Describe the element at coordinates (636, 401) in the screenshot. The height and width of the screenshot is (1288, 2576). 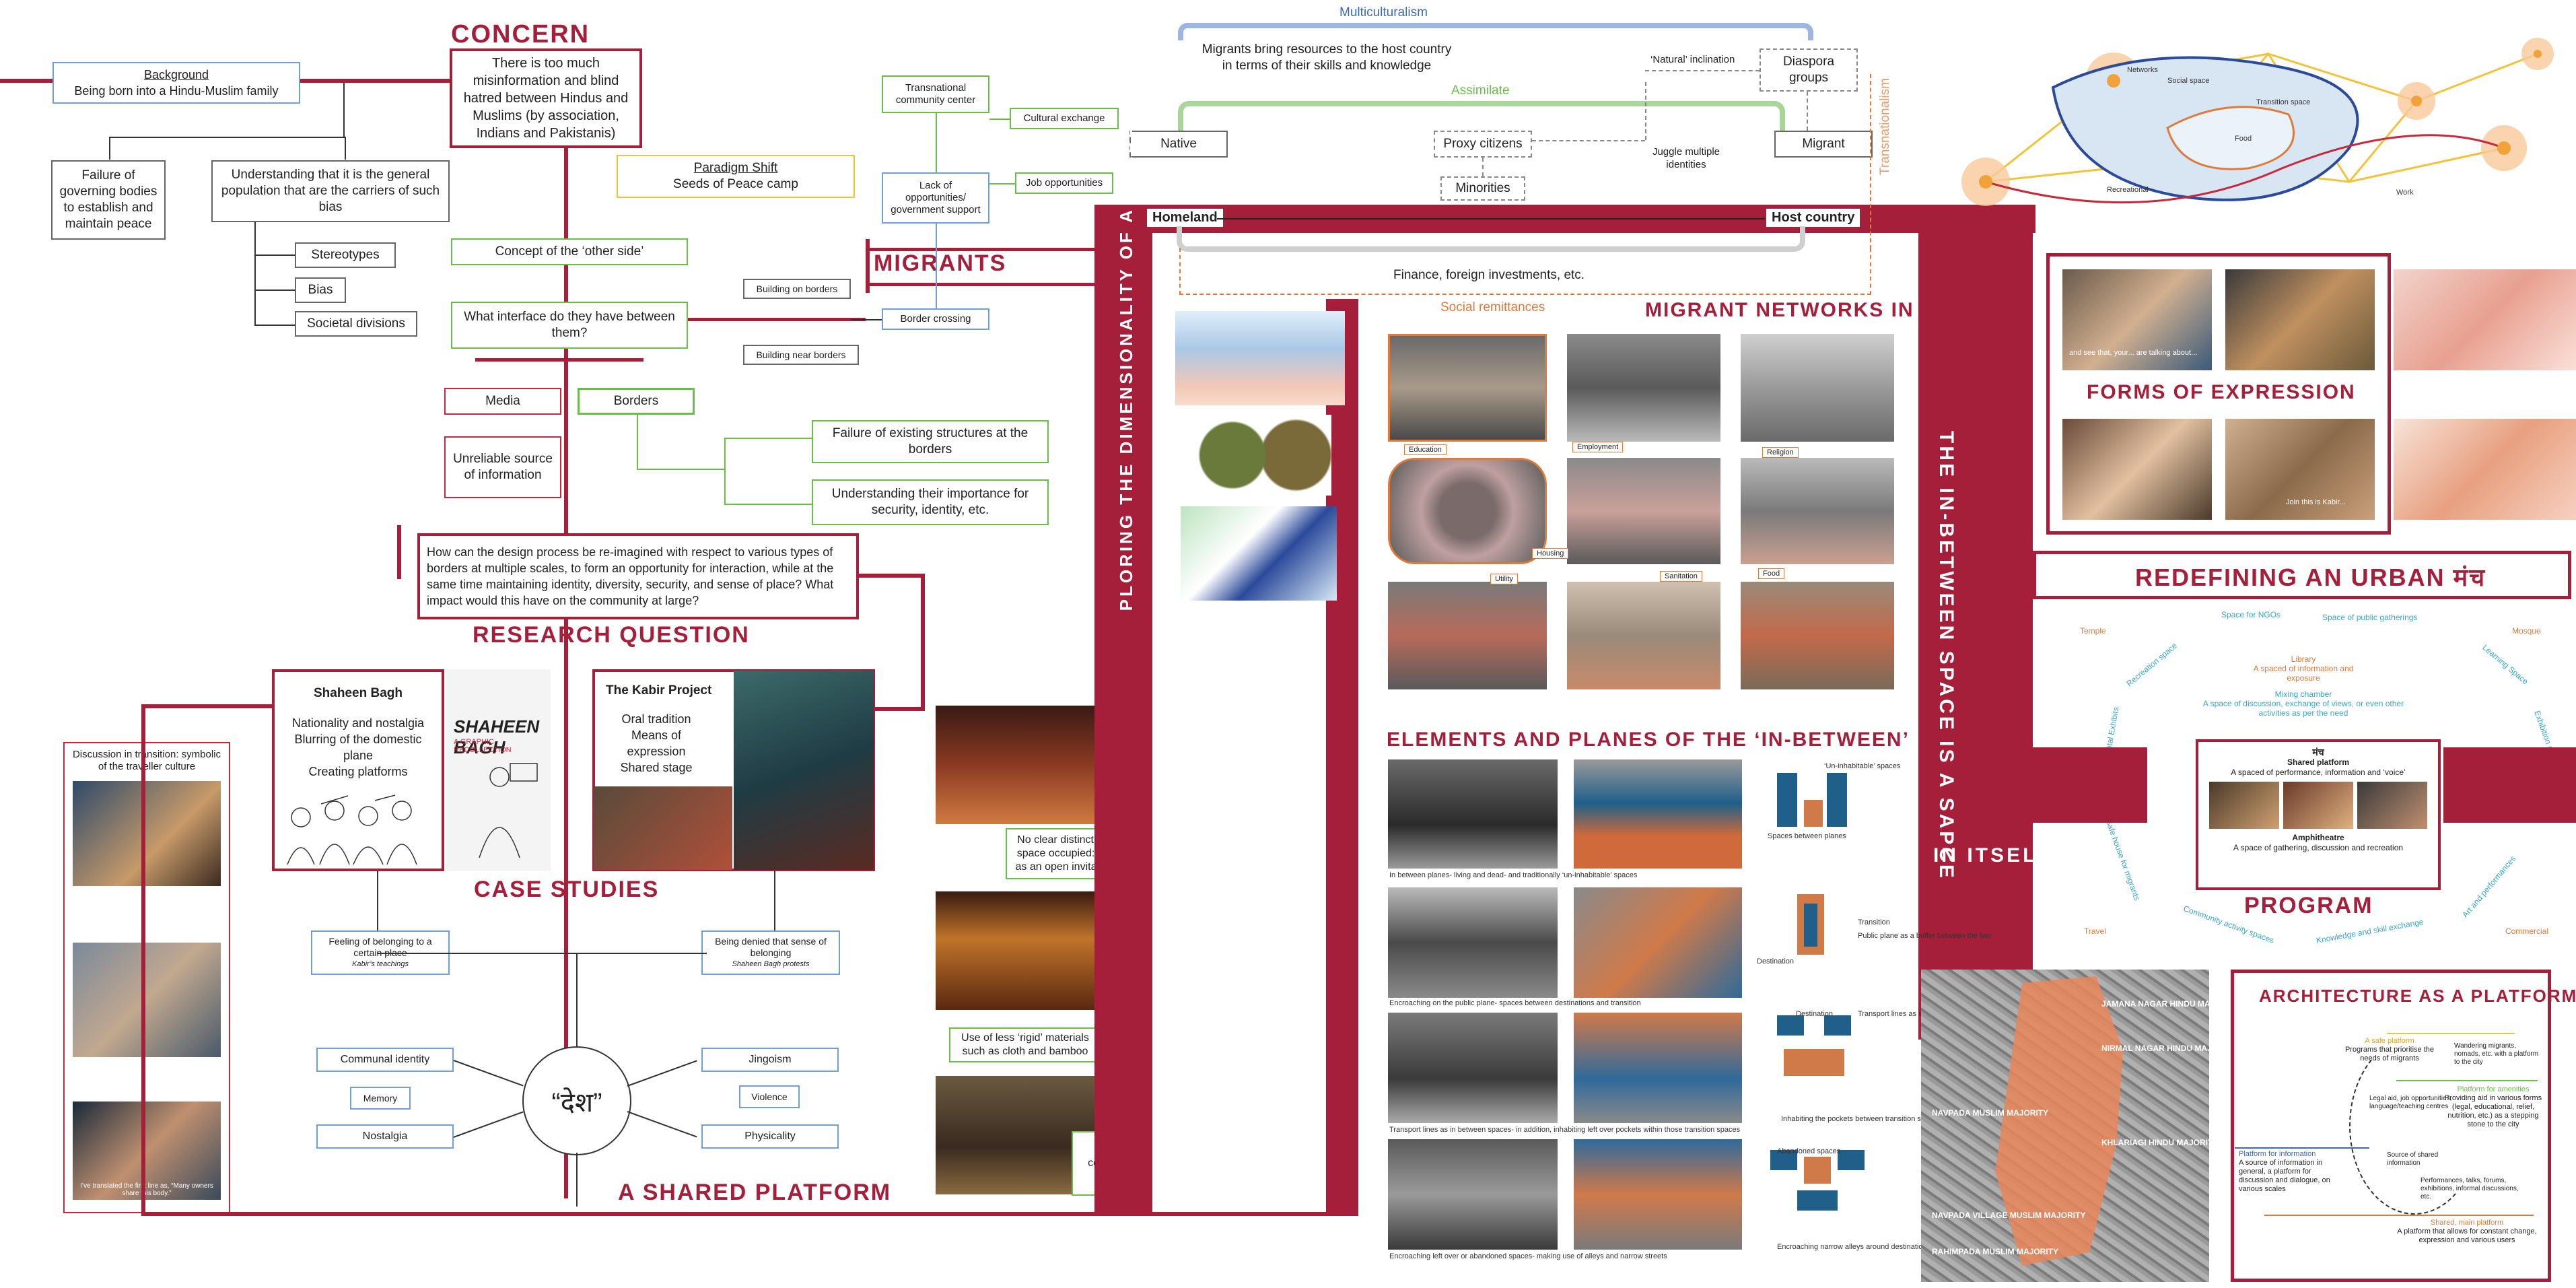
I see `borders-box: Borders` at that location.